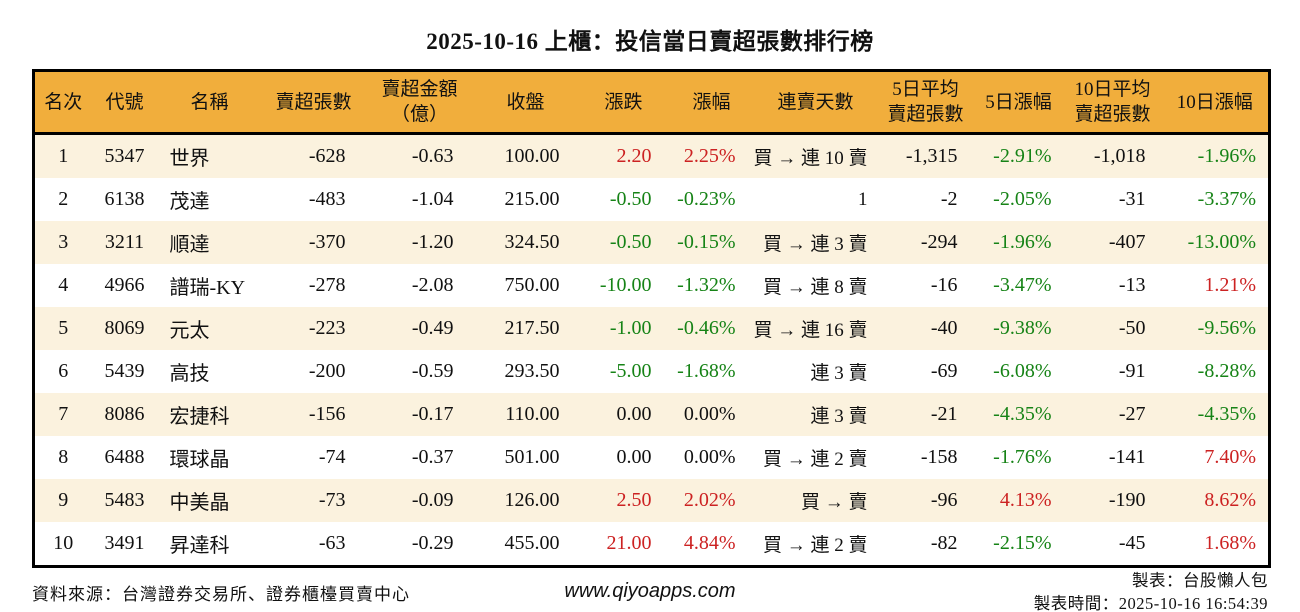  Describe the element at coordinates (124, 500) in the screenshot. I see `cell-code: 5483` at that location.